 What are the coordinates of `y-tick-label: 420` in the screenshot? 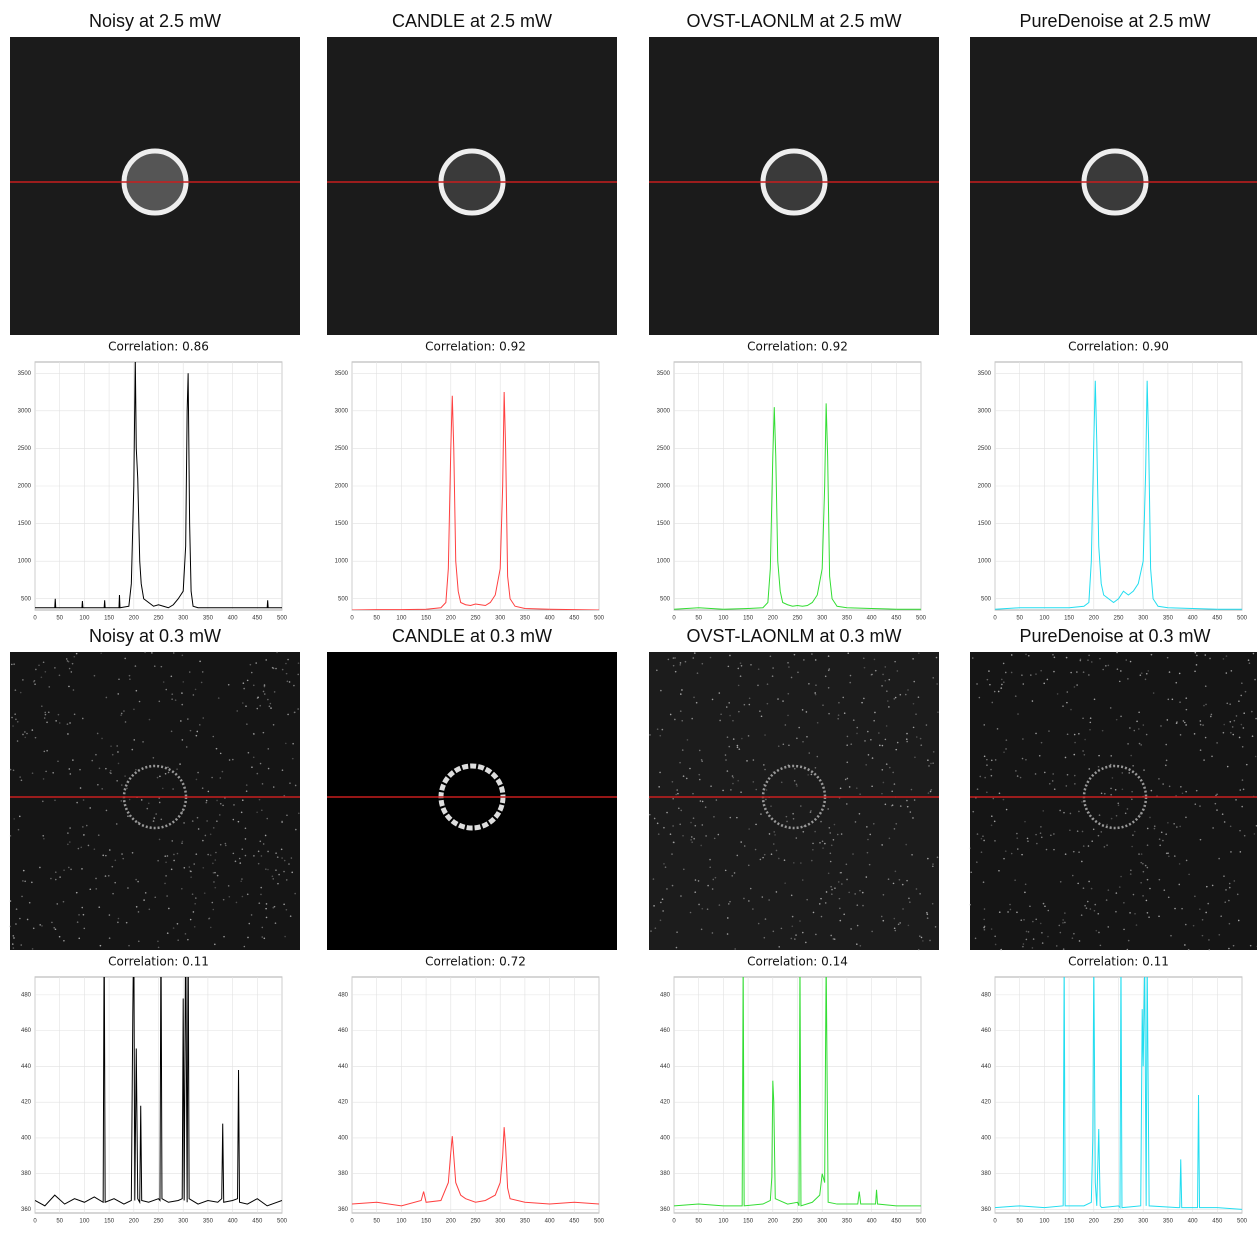 It's located at (986, 1103).